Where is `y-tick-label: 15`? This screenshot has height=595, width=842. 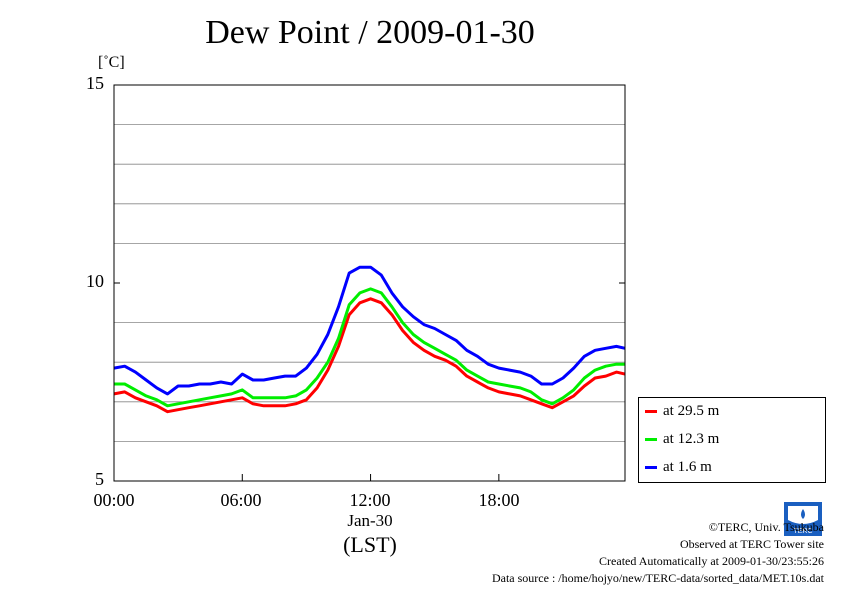
y-tick-label: 15 is located at coordinates (95, 83).